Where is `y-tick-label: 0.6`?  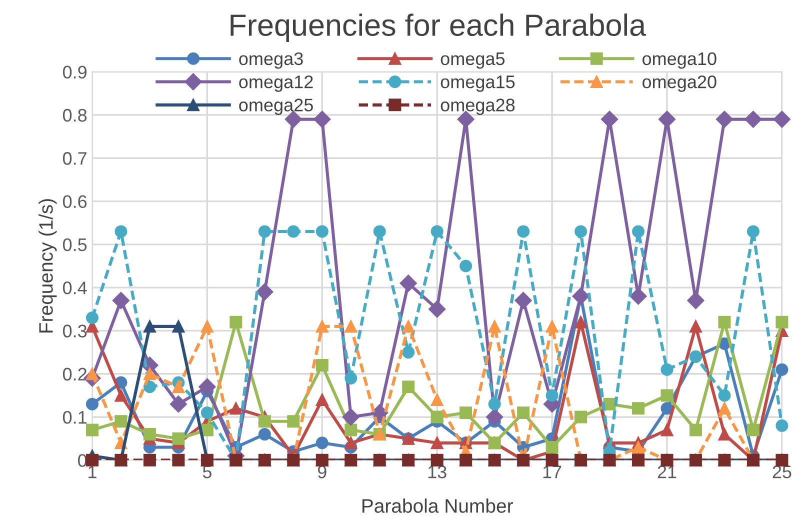 y-tick-label: 0.6 is located at coordinates (74, 201).